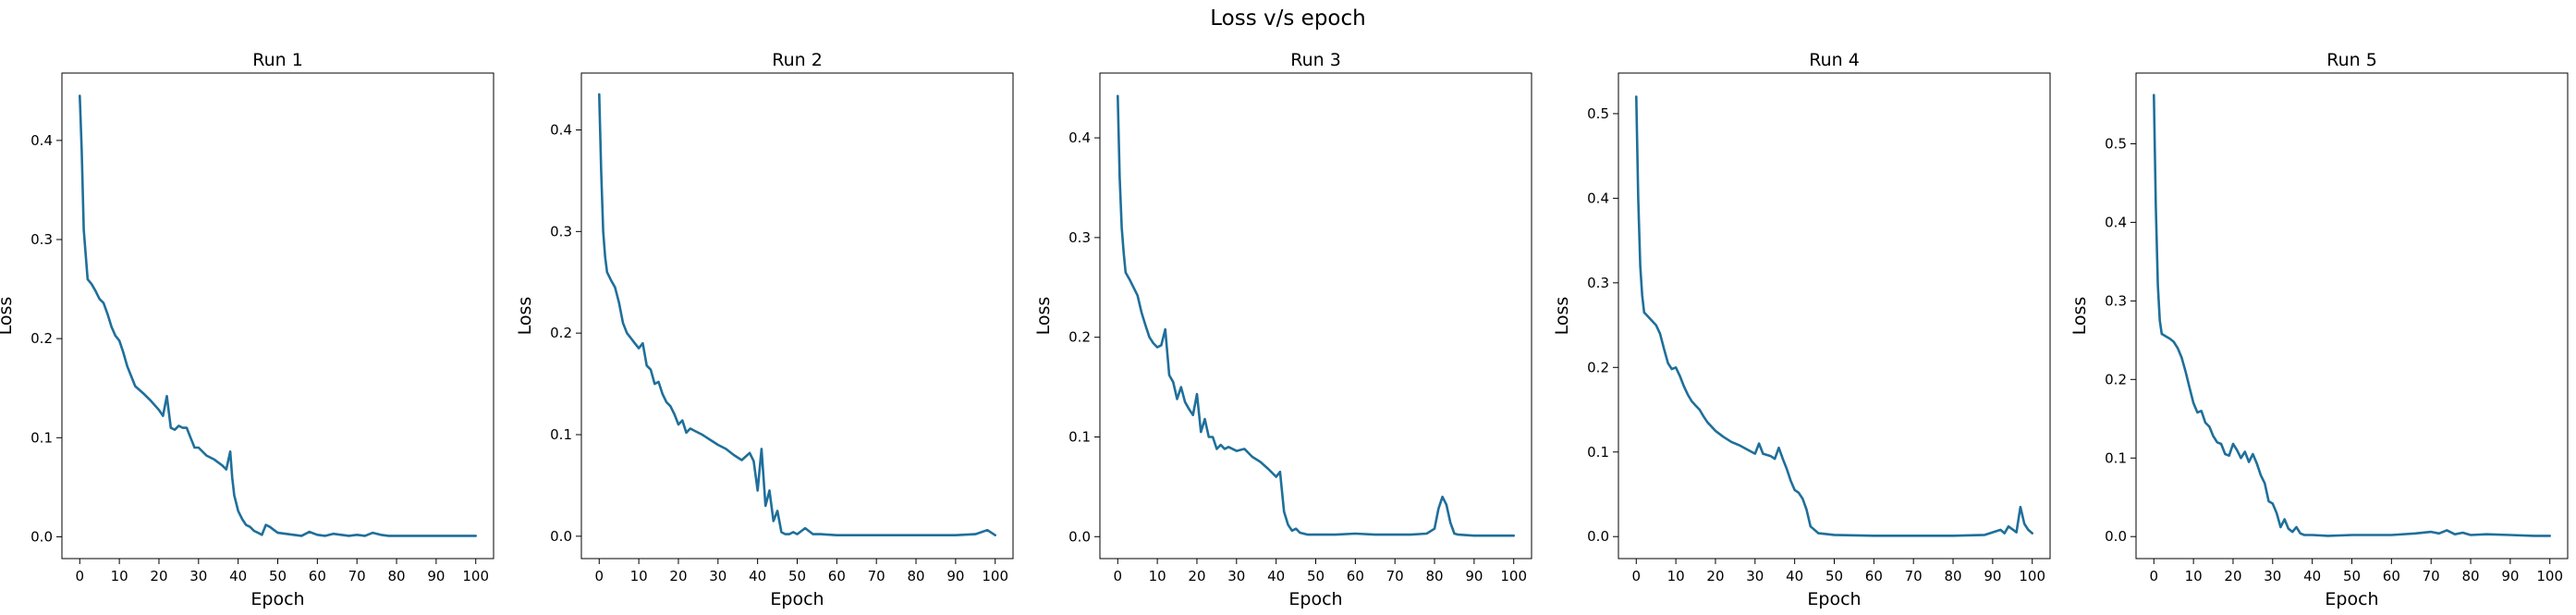 The height and width of the screenshot is (615, 2576). Describe the element at coordinates (277, 60) in the screenshot. I see `subplot-title: Run 1` at that location.